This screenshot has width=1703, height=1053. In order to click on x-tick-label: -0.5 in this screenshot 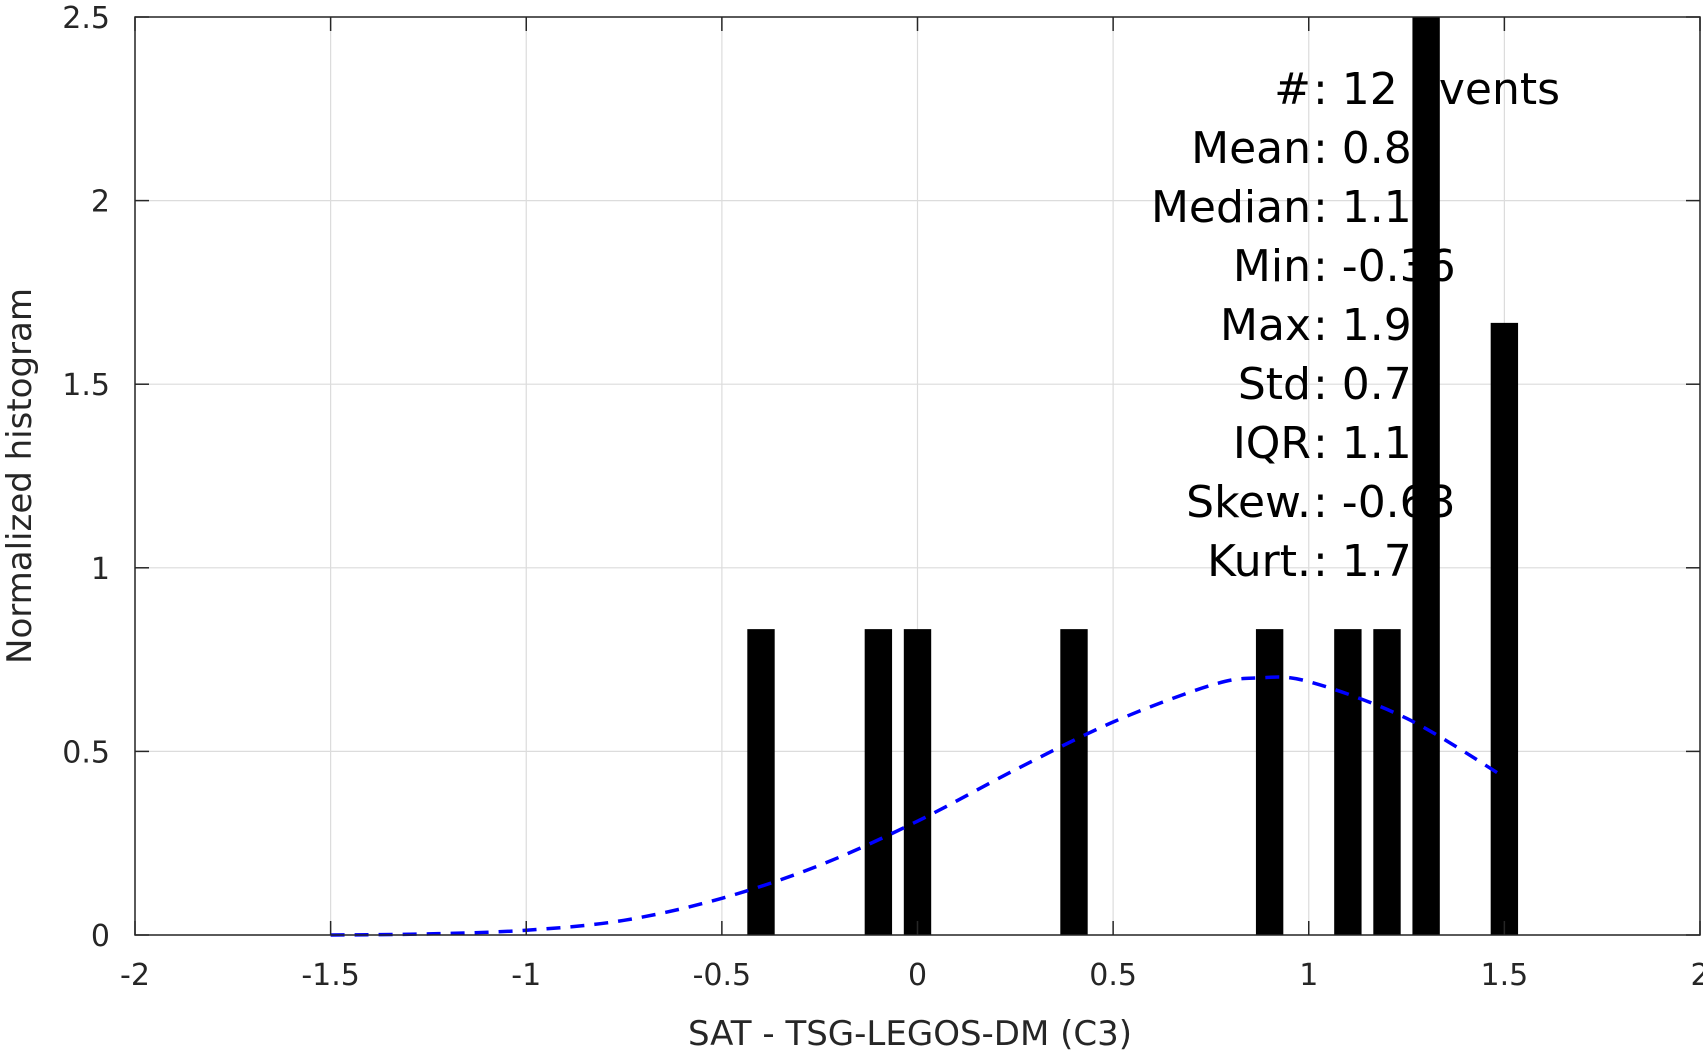, I will do `click(722, 975)`.